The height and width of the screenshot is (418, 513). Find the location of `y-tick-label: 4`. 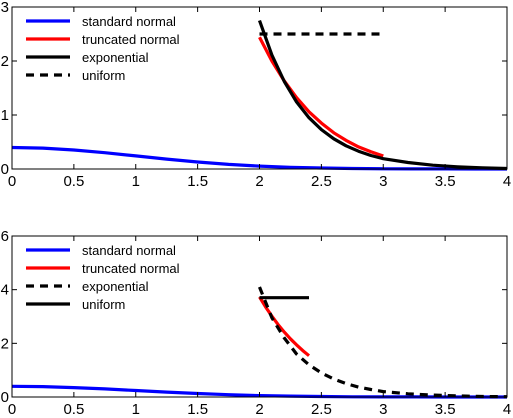

y-tick-label: 4 is located at coordinates (5, 290).